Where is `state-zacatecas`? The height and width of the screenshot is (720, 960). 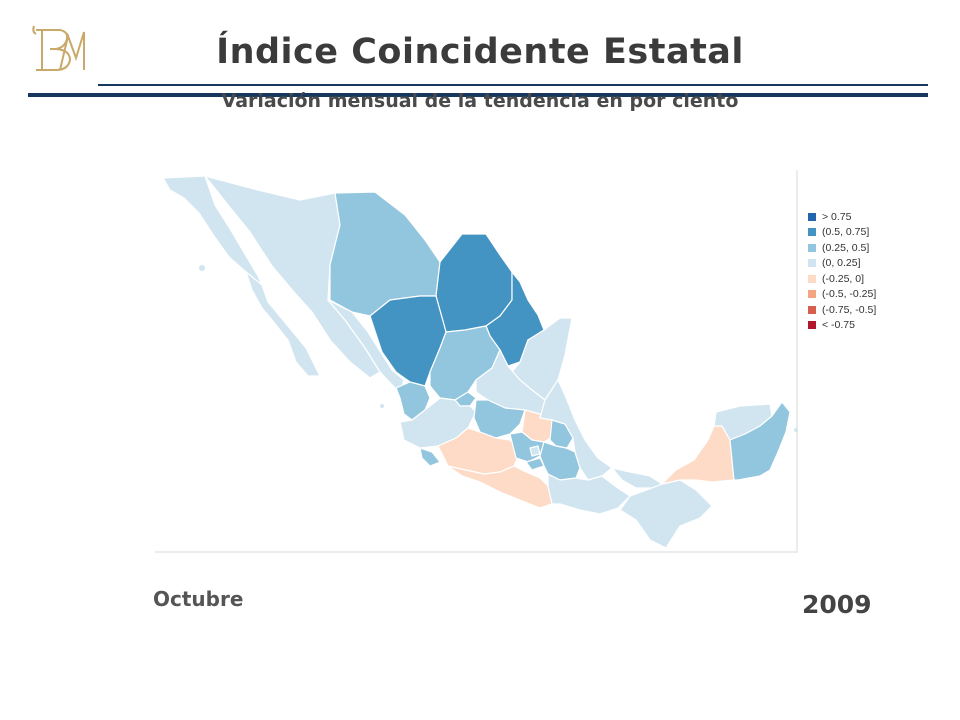
state-zacatecas is located at coordinates (465, 363).